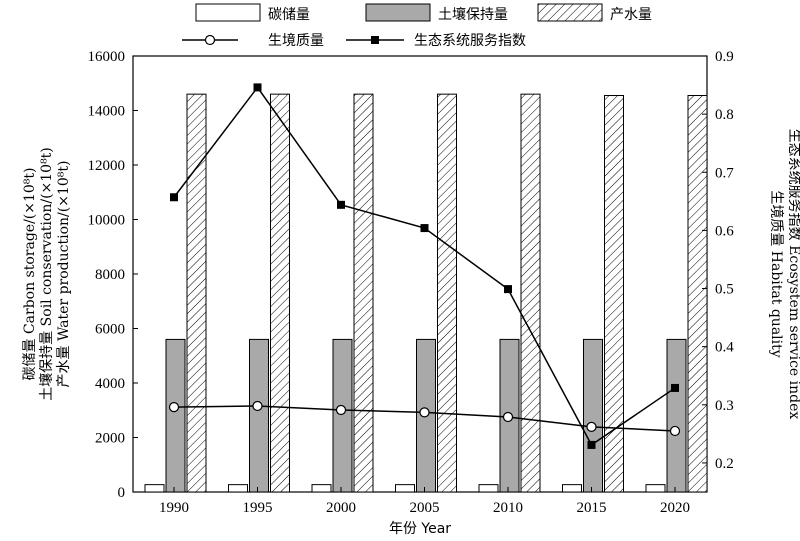 The image size is (800, 541). Describe the element at coordinates (375, 40) in the screenshot. I see `legend-marker-esi` at that location.